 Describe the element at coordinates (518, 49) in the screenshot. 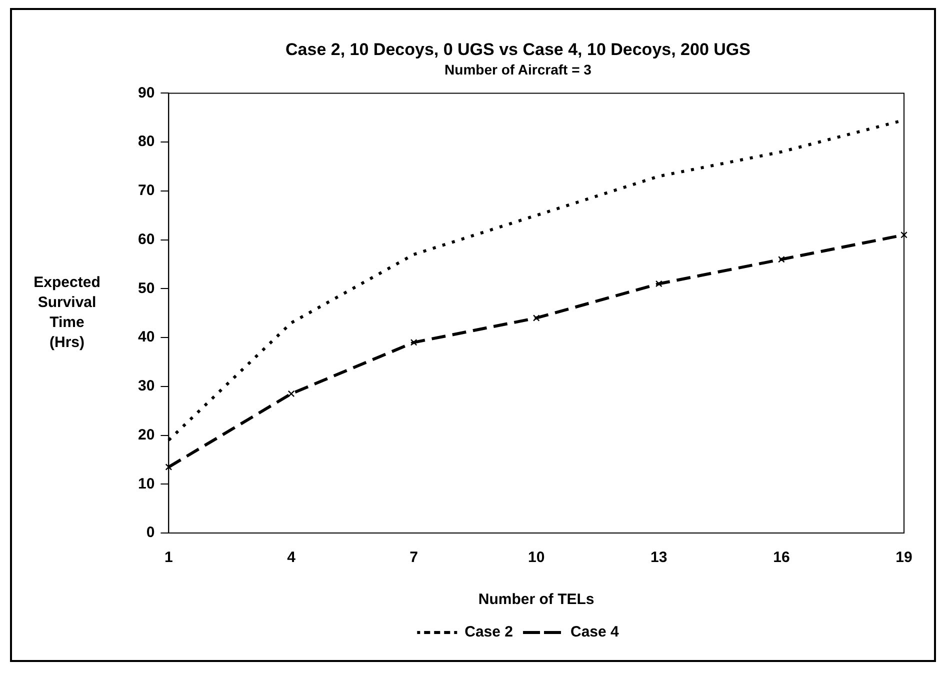

I see `chart-title: Case 2, 10 Decoys, 0 UGS vs Case 4, 10 Decoys, 200 UGS` at that location.